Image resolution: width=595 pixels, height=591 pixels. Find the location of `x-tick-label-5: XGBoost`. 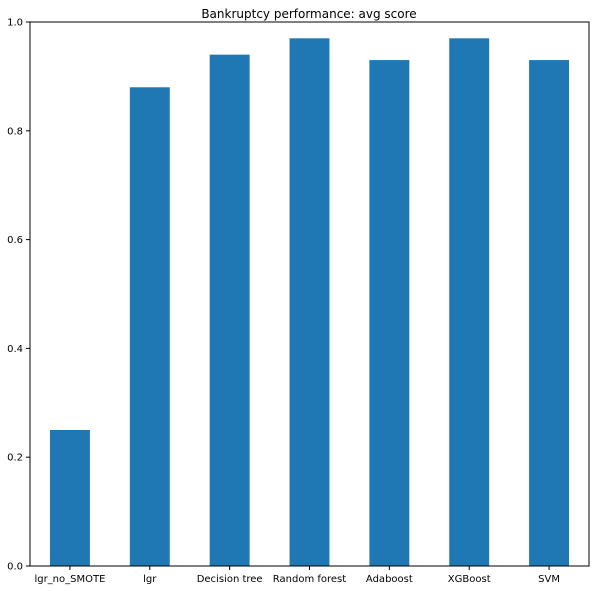

x-tick-label-5: XGBoost is located at coordinates (469, 579).